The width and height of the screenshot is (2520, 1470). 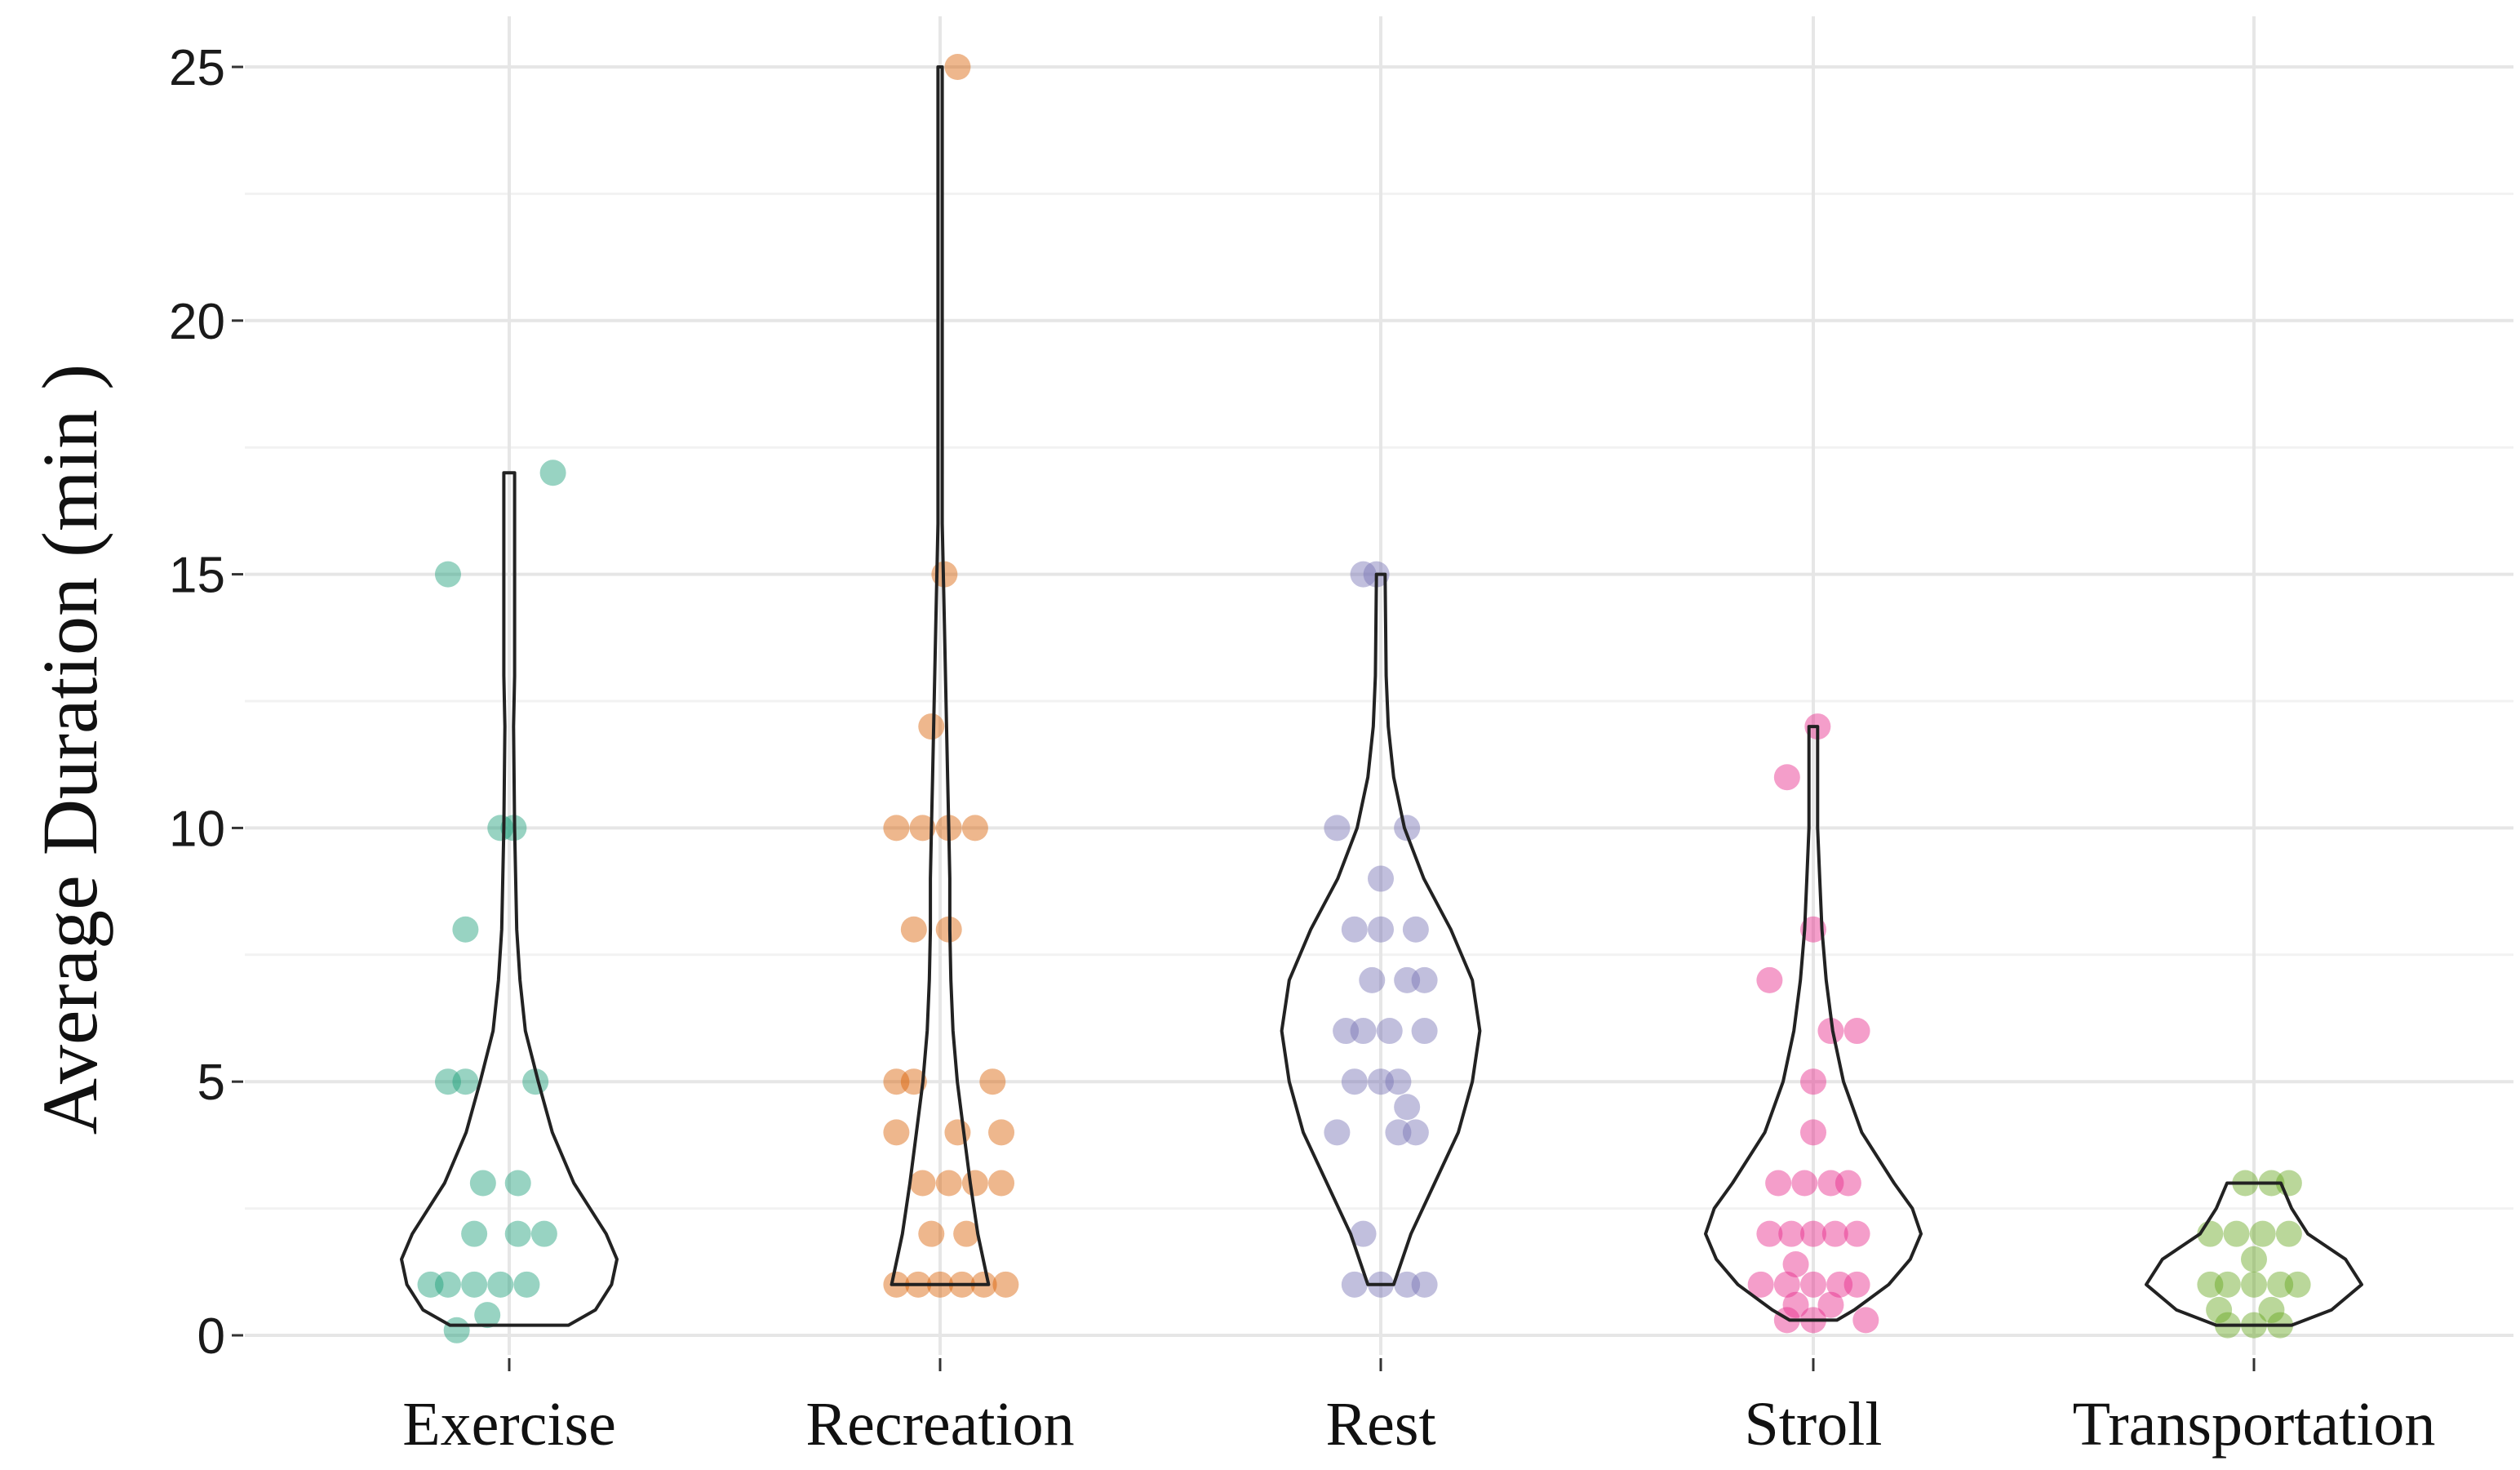 I want to click on y-axis: 0 5 10 15 20 25, so click(x=206, y=703).